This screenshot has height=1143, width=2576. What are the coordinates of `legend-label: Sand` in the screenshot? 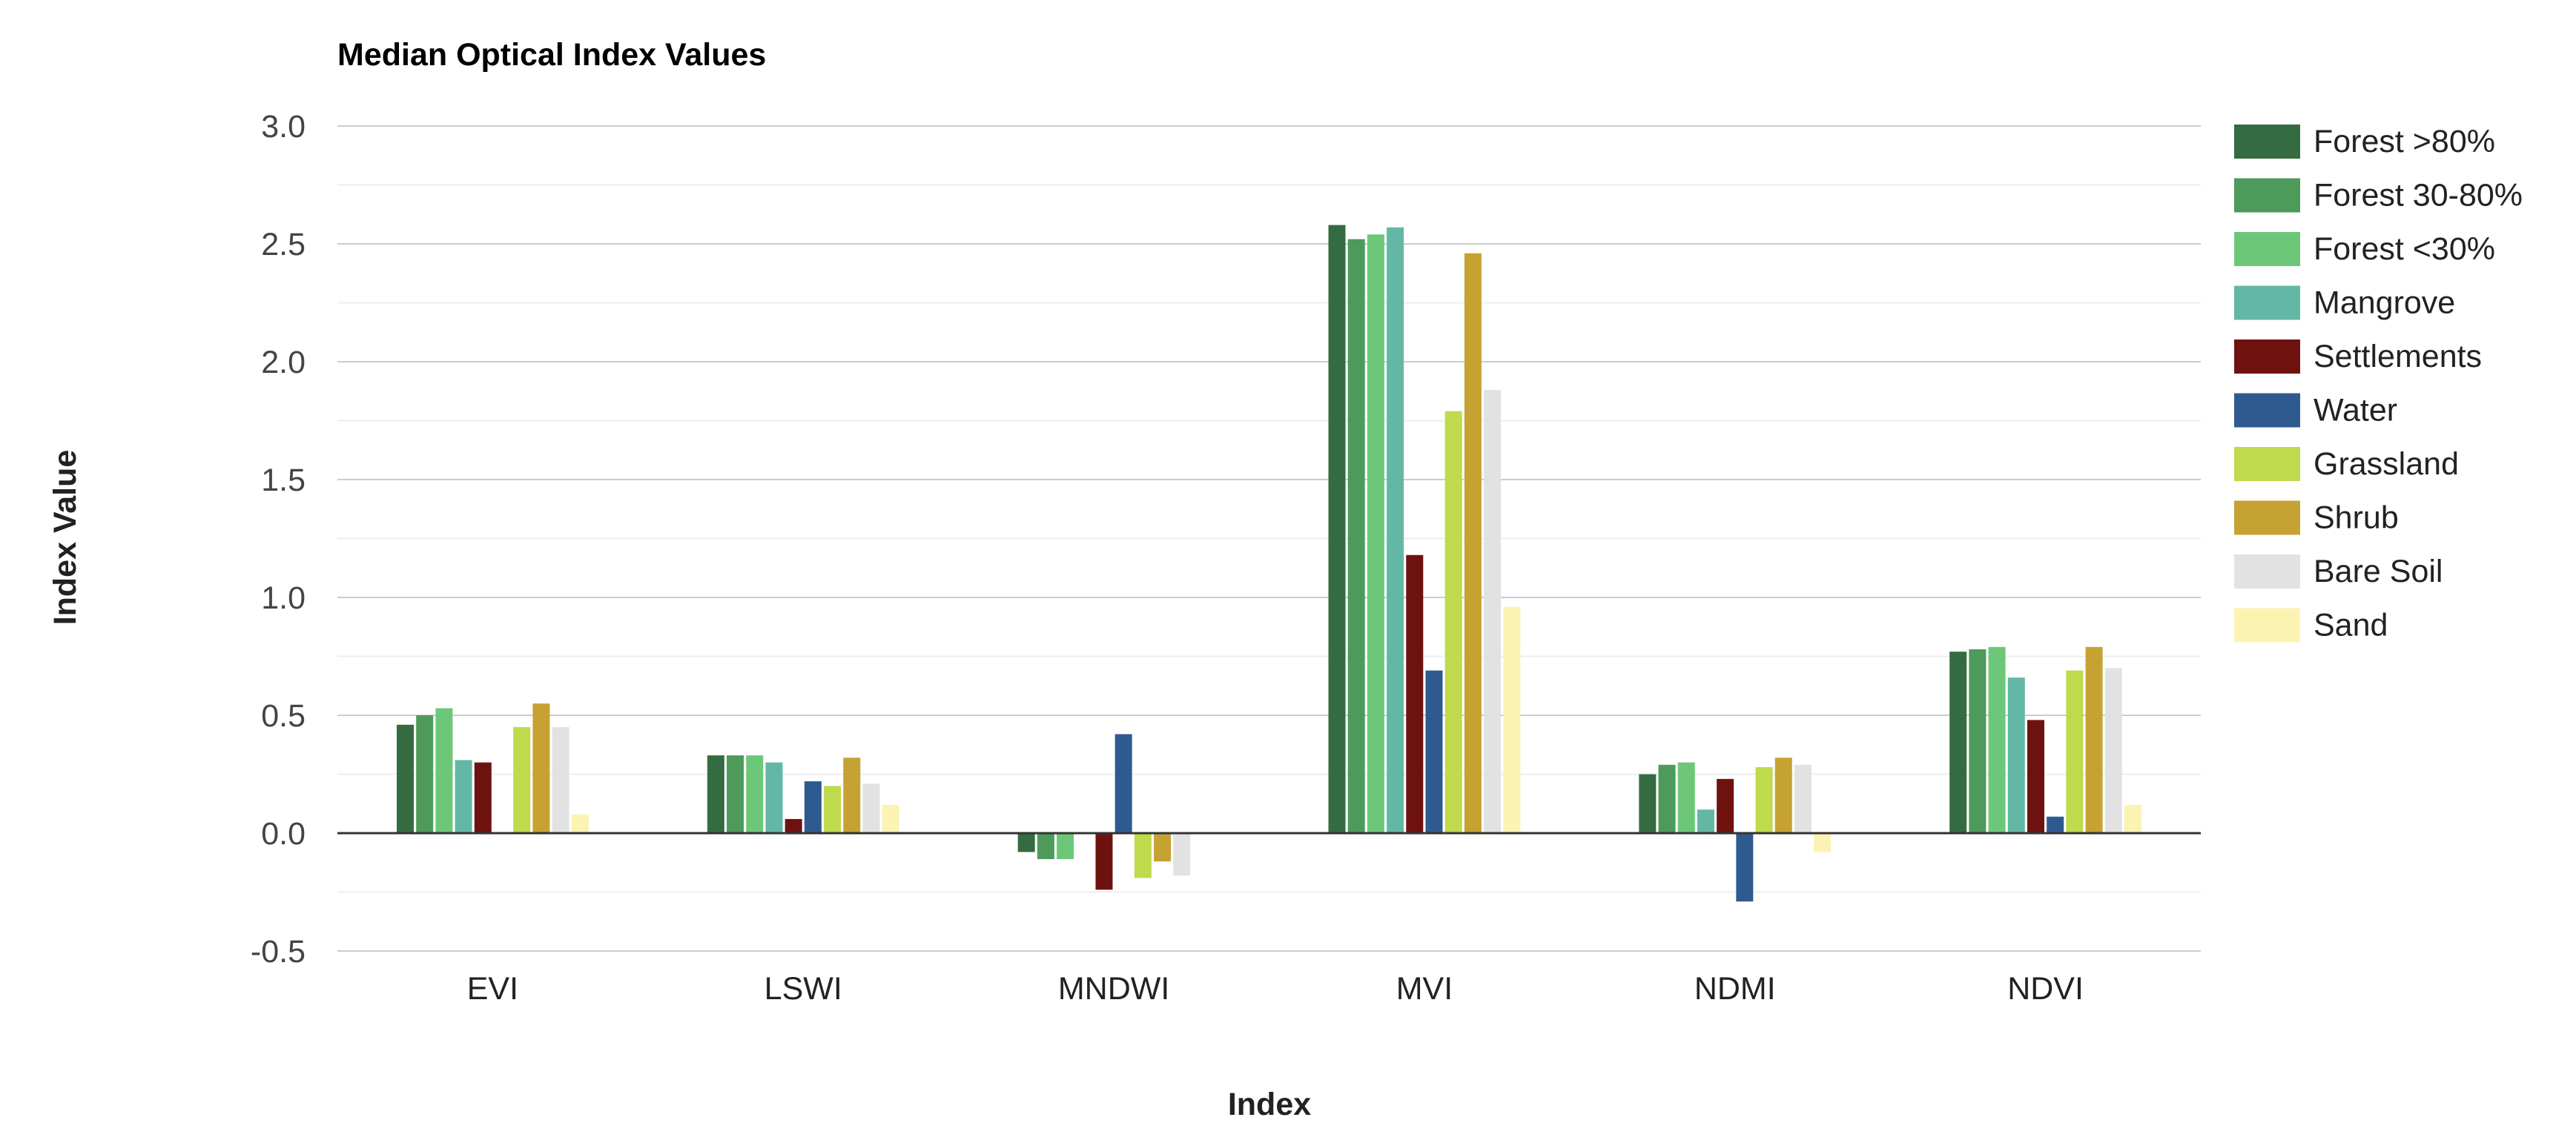 It's located at (2351, 625).